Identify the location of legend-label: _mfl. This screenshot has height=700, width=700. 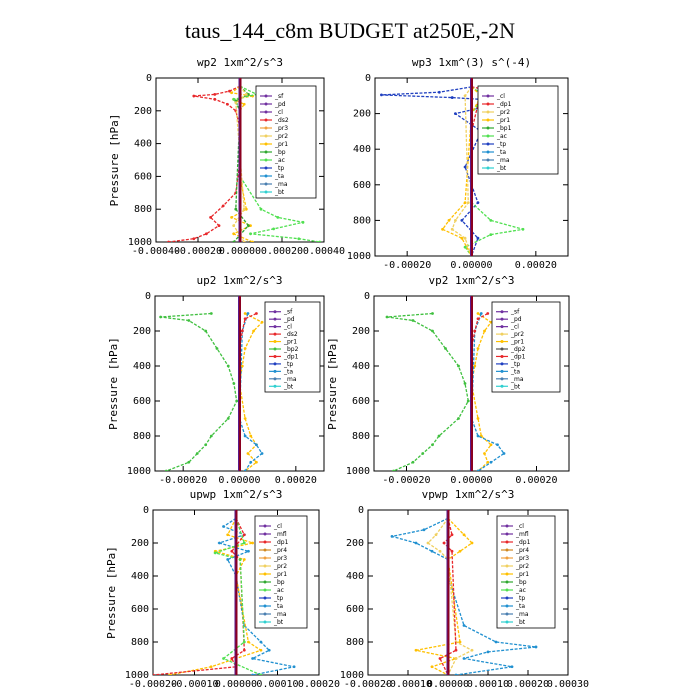
(522, 534).